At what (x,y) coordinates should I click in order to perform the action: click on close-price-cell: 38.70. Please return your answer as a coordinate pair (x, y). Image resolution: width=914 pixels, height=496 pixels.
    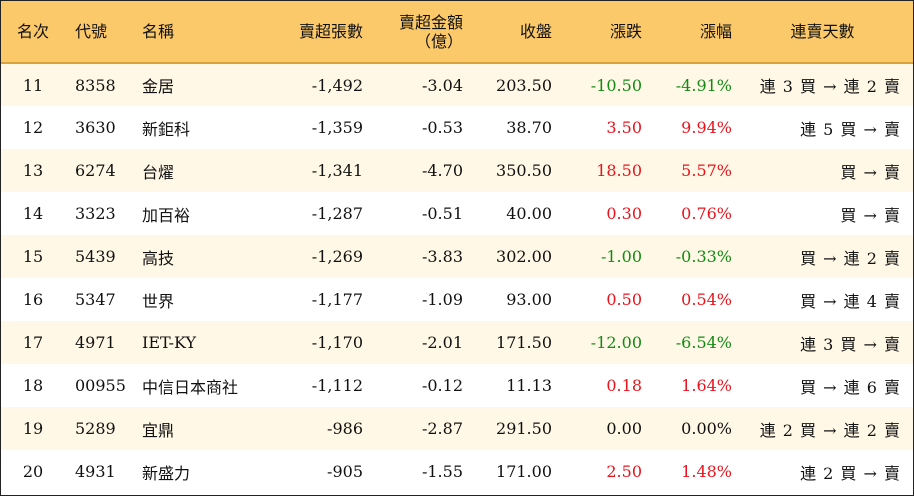
    Looking at the image, I should click on (529, 127).